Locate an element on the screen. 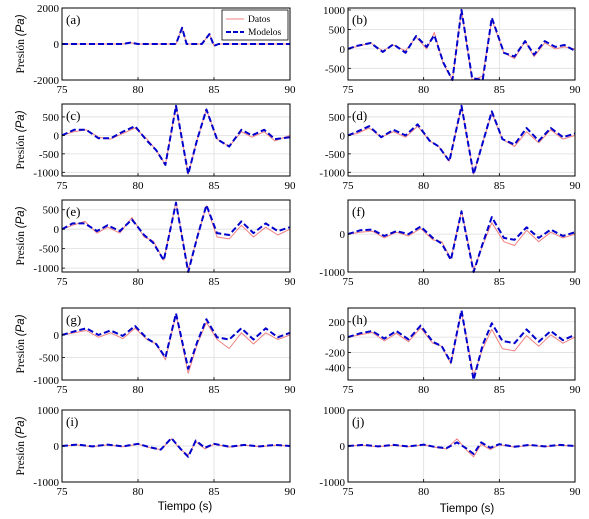 This screenshot has height=519, width=589. legend-box is located at coordinates (255, 25).